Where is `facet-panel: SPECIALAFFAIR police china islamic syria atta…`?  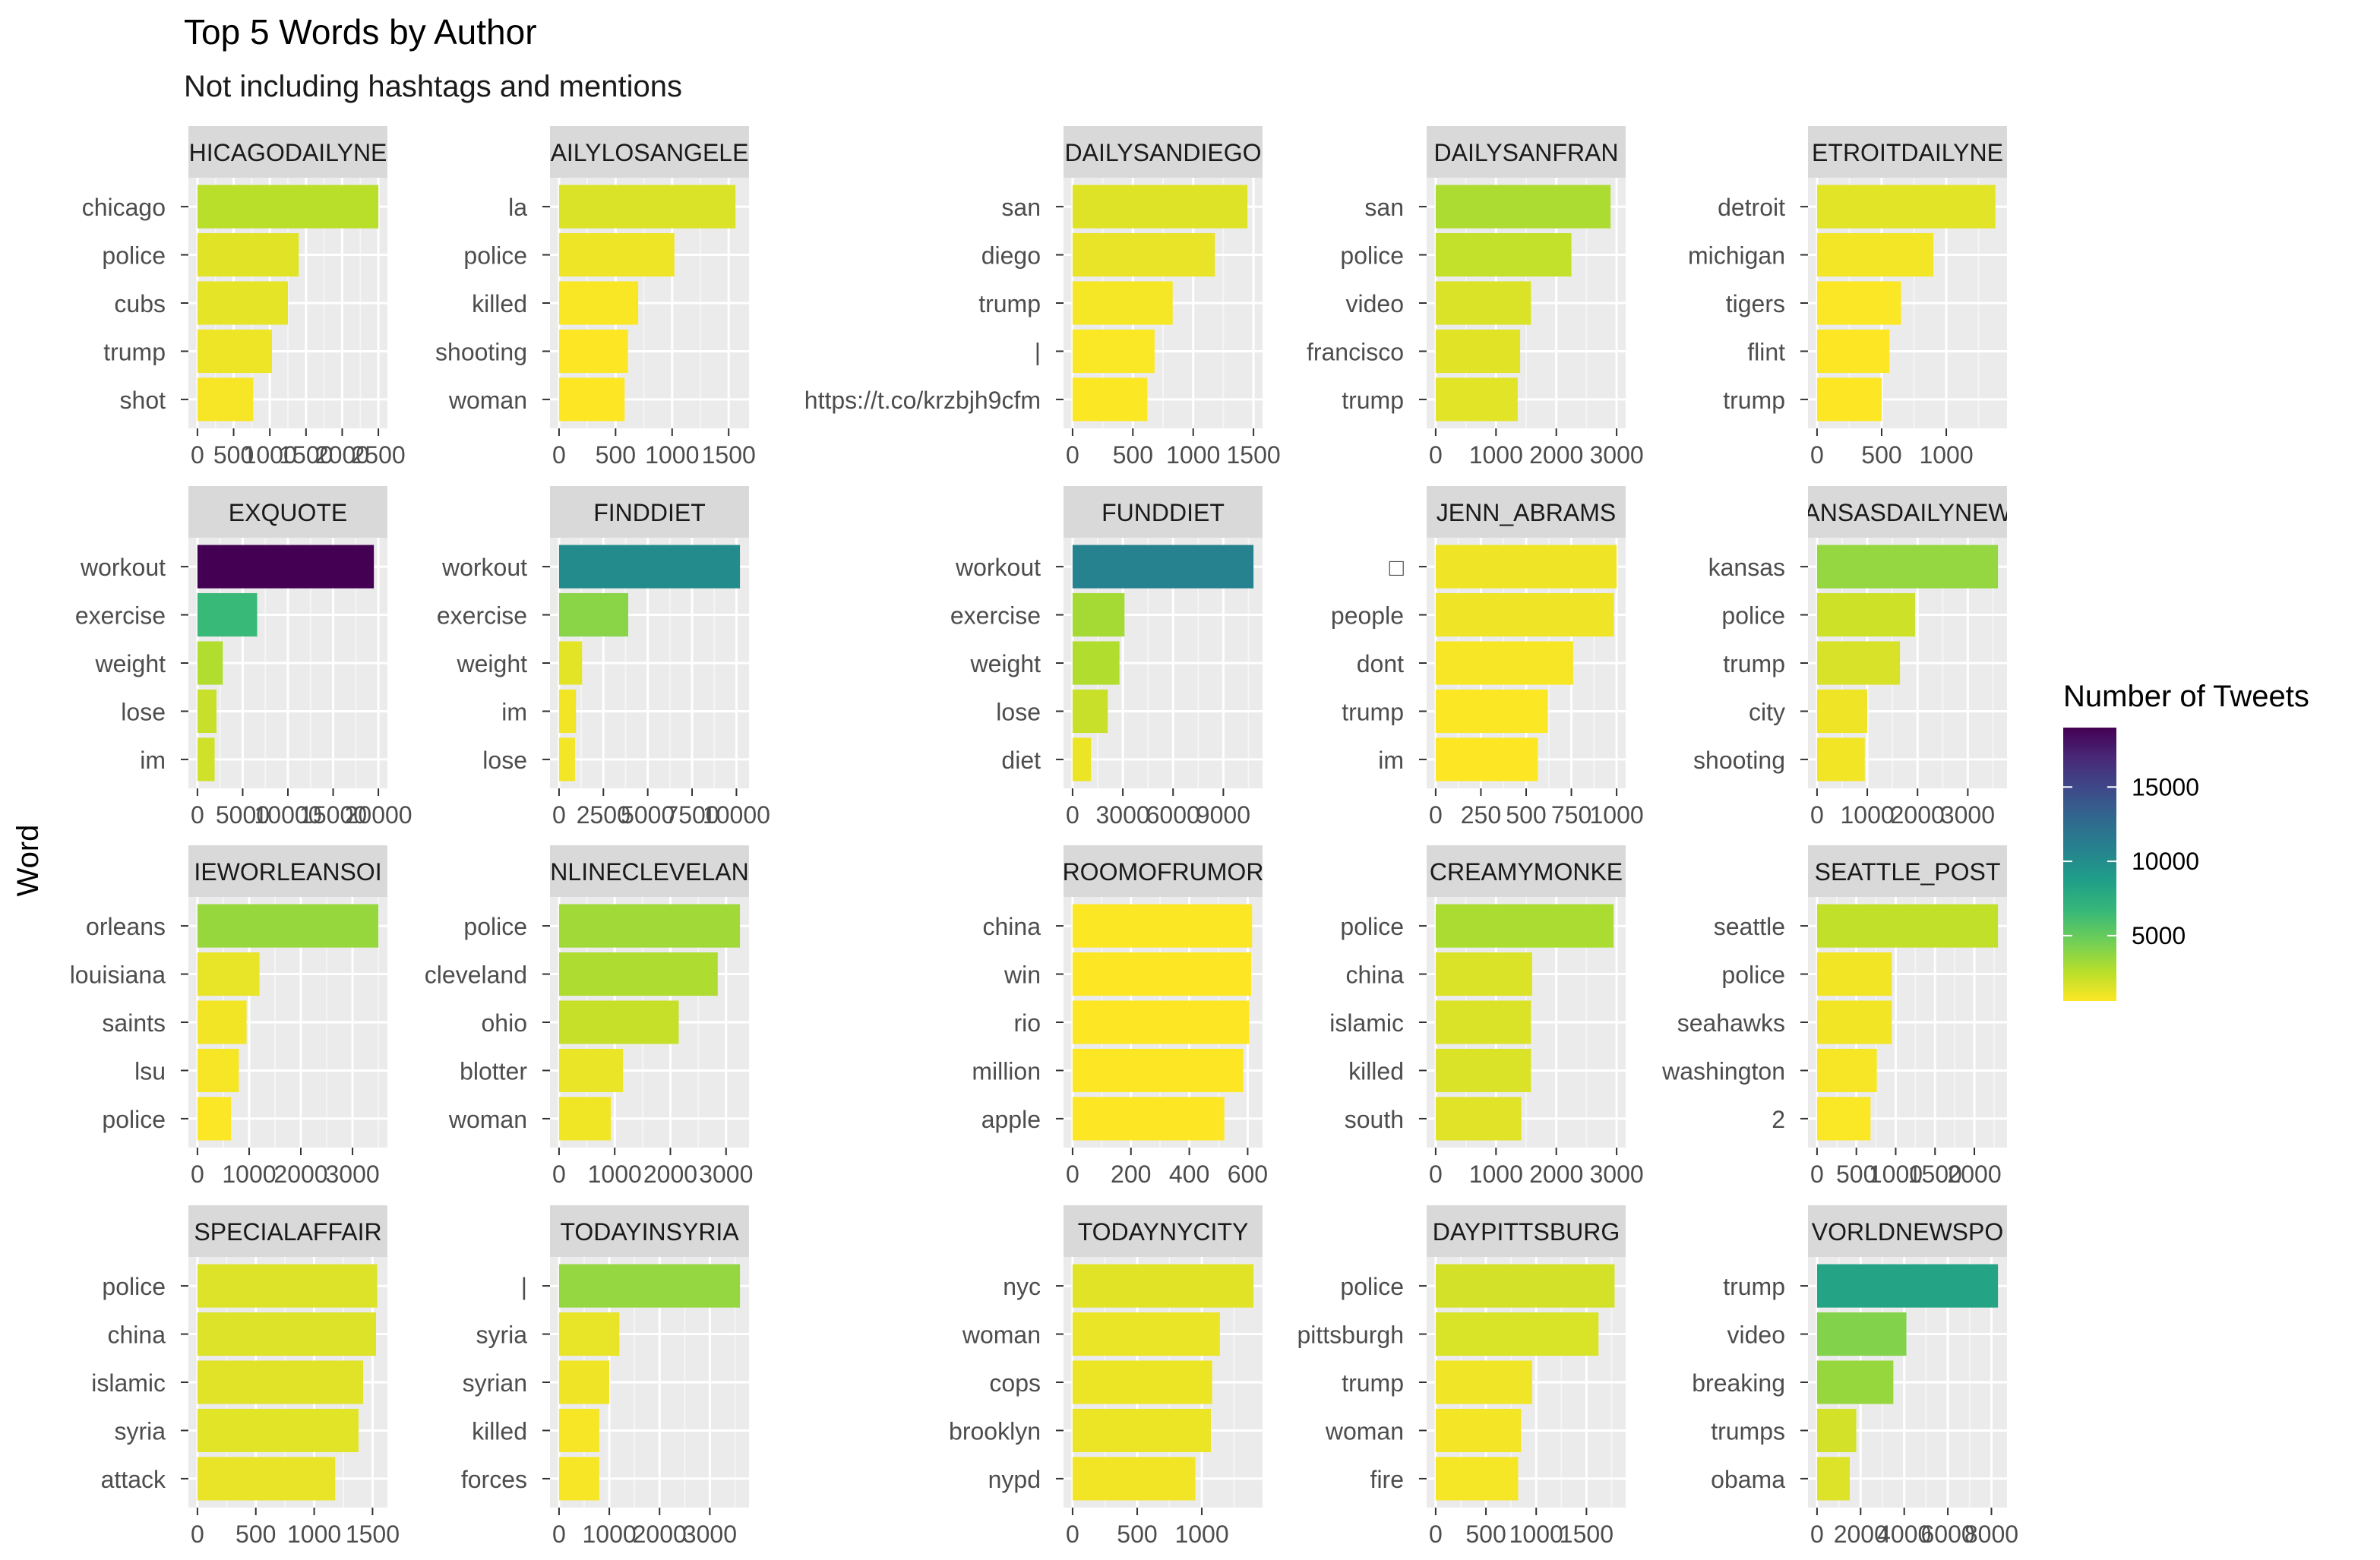 facet-panel: SPECIALAFFAIR police china islamic syria atta… is located at coordinates (245, 1376).